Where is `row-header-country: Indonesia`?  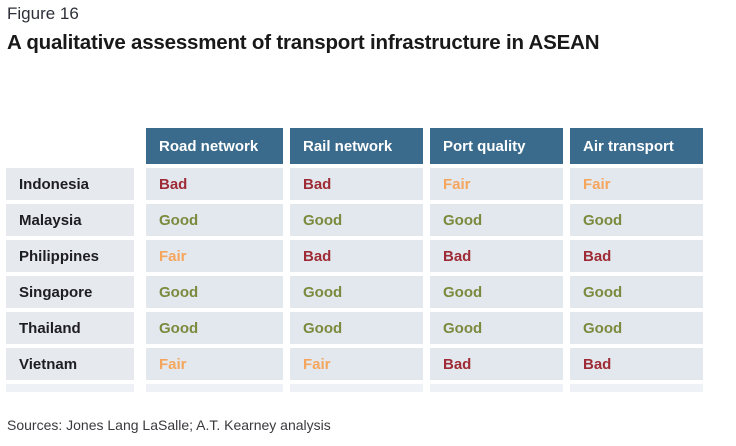
row-header-country: Indonesia is located at coordinates (70, 184).